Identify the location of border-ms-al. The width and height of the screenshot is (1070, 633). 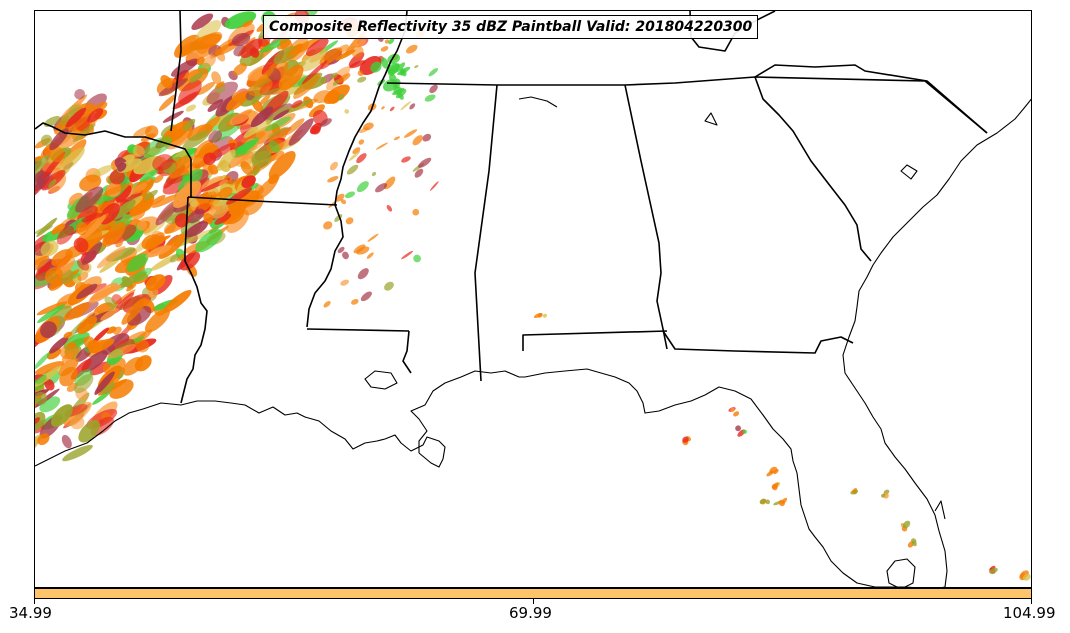
(486, 233).